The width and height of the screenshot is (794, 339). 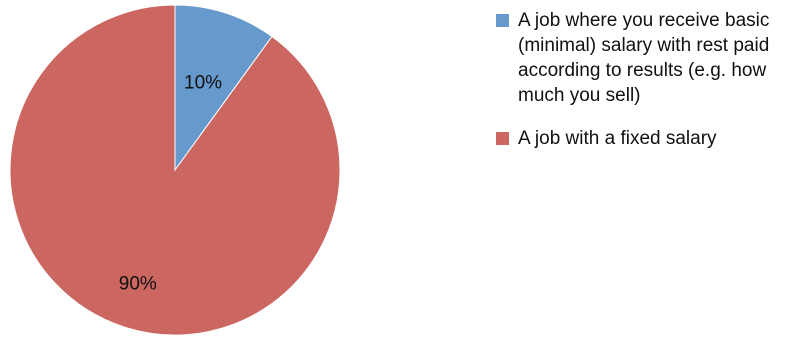 I want to click on legend-label-fixed-salary: A job with a fixed salary, so click(x=617, y=138).